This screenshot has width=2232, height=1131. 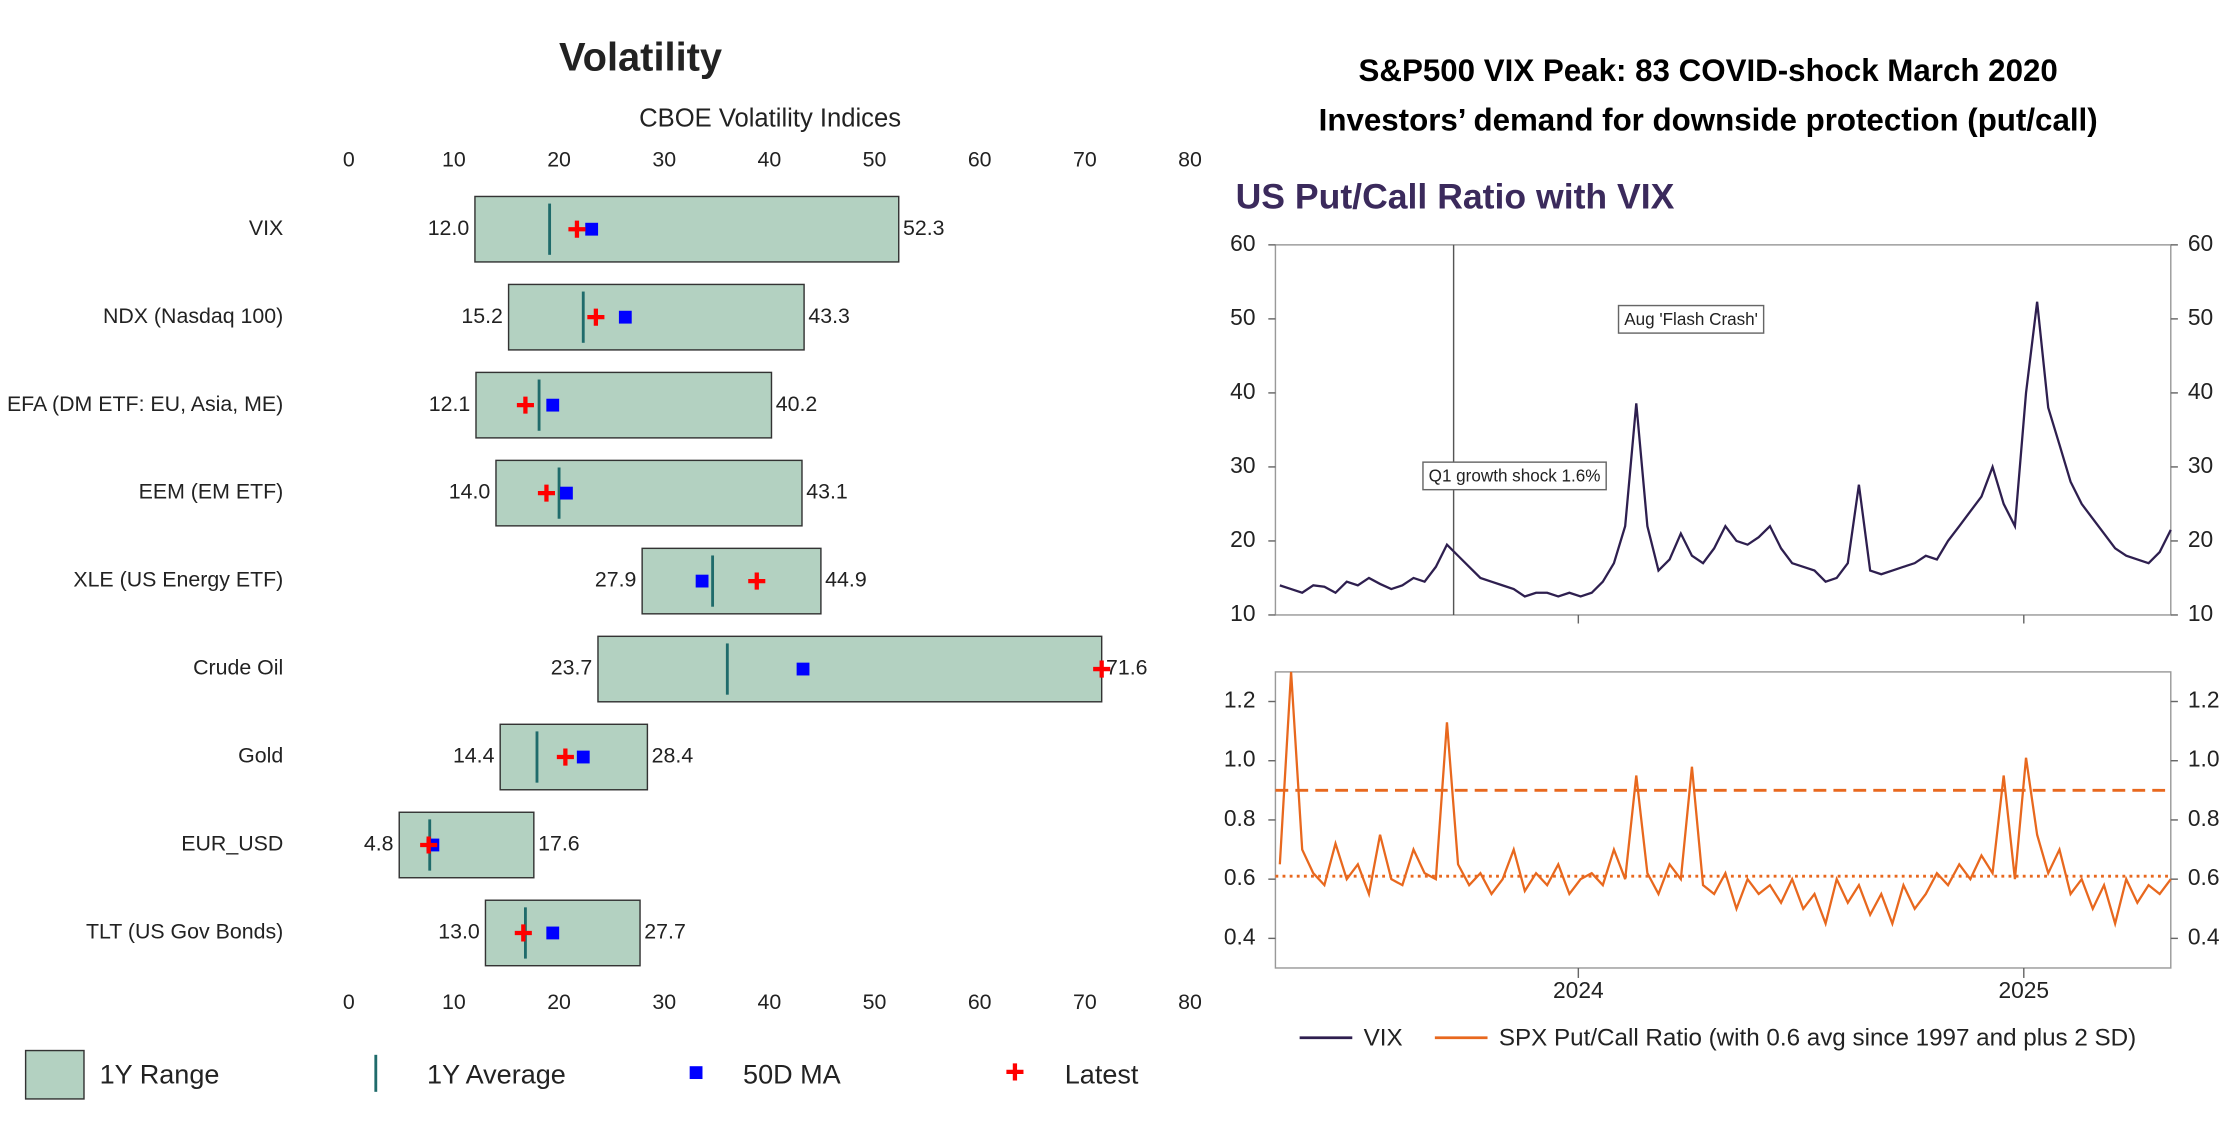 What do you see at coordinates (559, 1002) in the screenshot?
I see `x-tick-label: 20` at bounding box center [559, 1002].